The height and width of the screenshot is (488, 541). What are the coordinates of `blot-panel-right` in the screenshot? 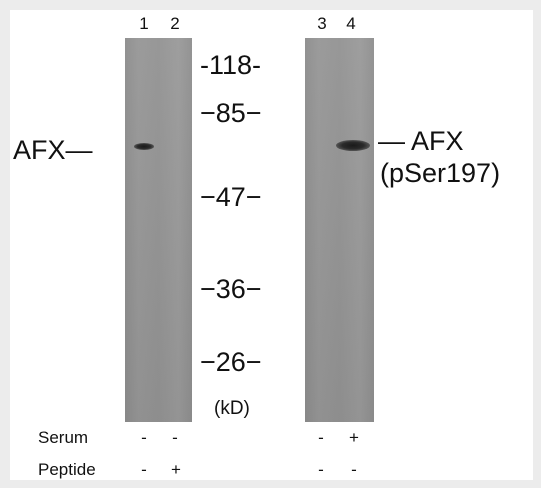 It's located at (339, 230).